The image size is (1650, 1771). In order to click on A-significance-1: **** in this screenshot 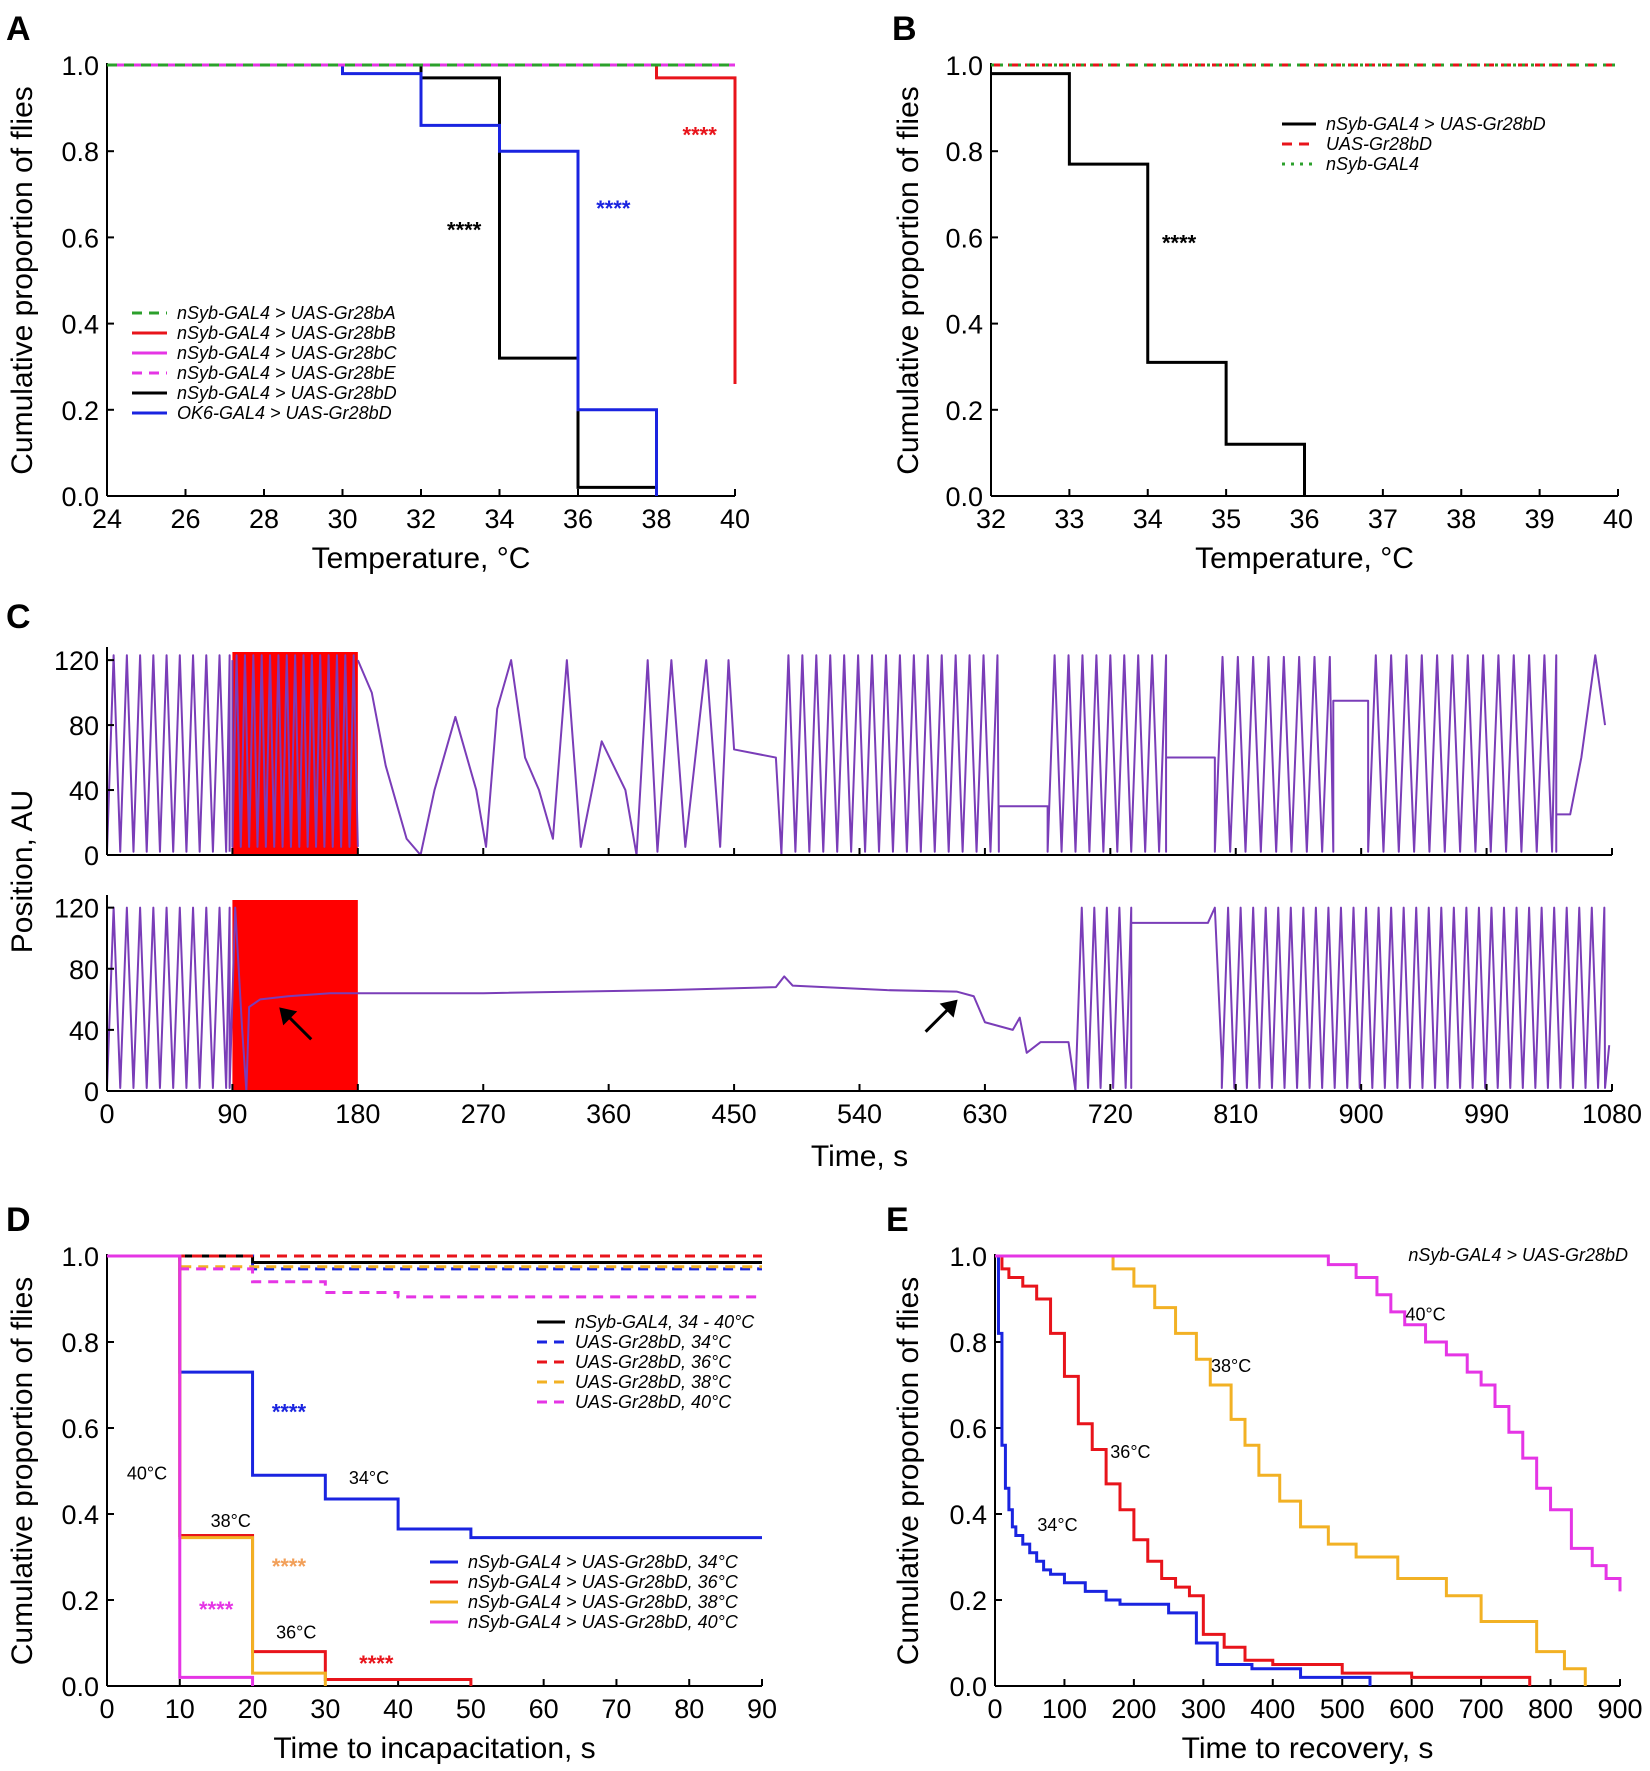, I will do `click(613, 208)`.